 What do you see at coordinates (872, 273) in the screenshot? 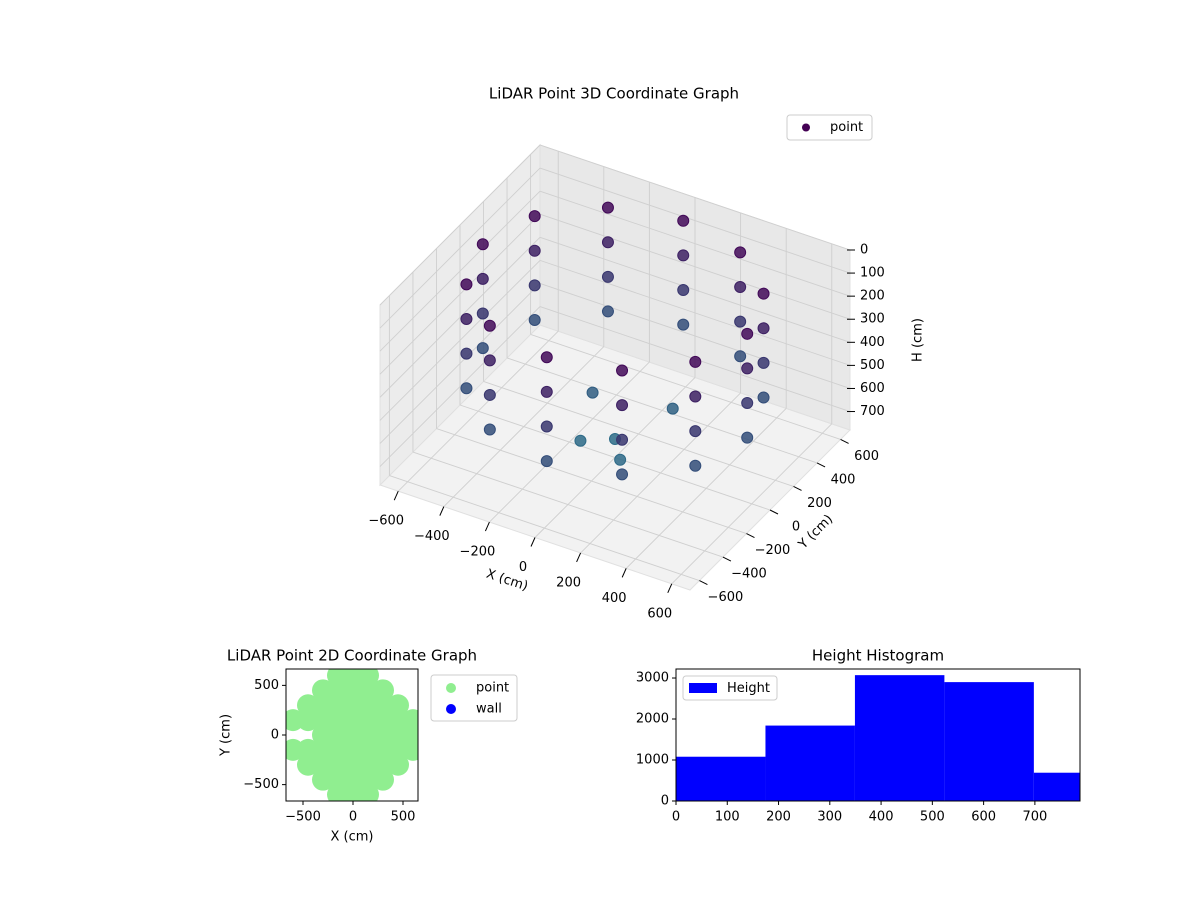
I see `z-tick-label: 100` at bounding box center [872, 273].